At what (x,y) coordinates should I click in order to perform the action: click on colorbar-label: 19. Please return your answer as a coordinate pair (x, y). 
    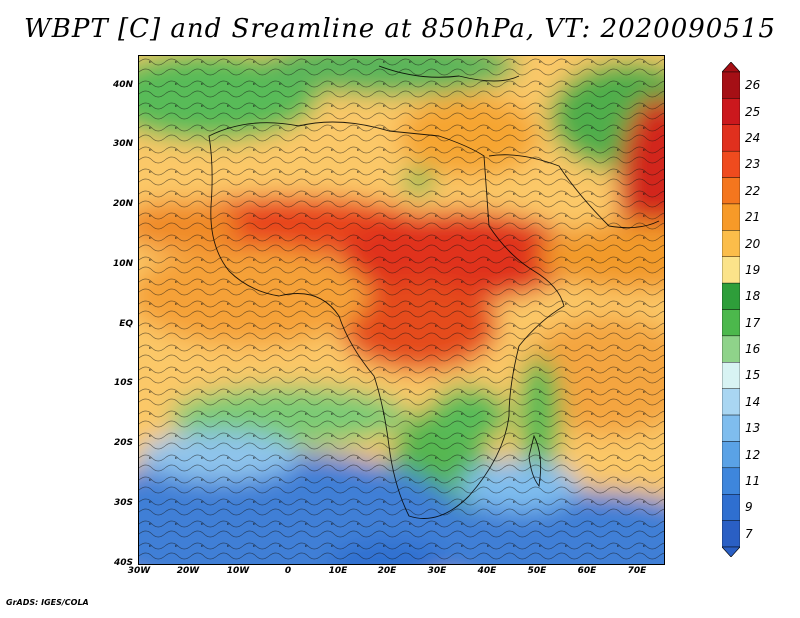
    Looking at the image, I should click on (753, 269).